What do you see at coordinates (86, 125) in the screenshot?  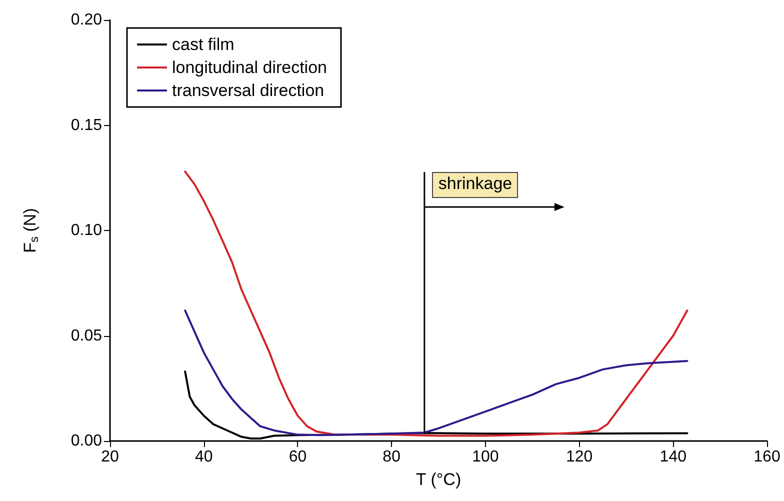 I see `y-tick-label: 0.15` at bounding box center [86, 125].